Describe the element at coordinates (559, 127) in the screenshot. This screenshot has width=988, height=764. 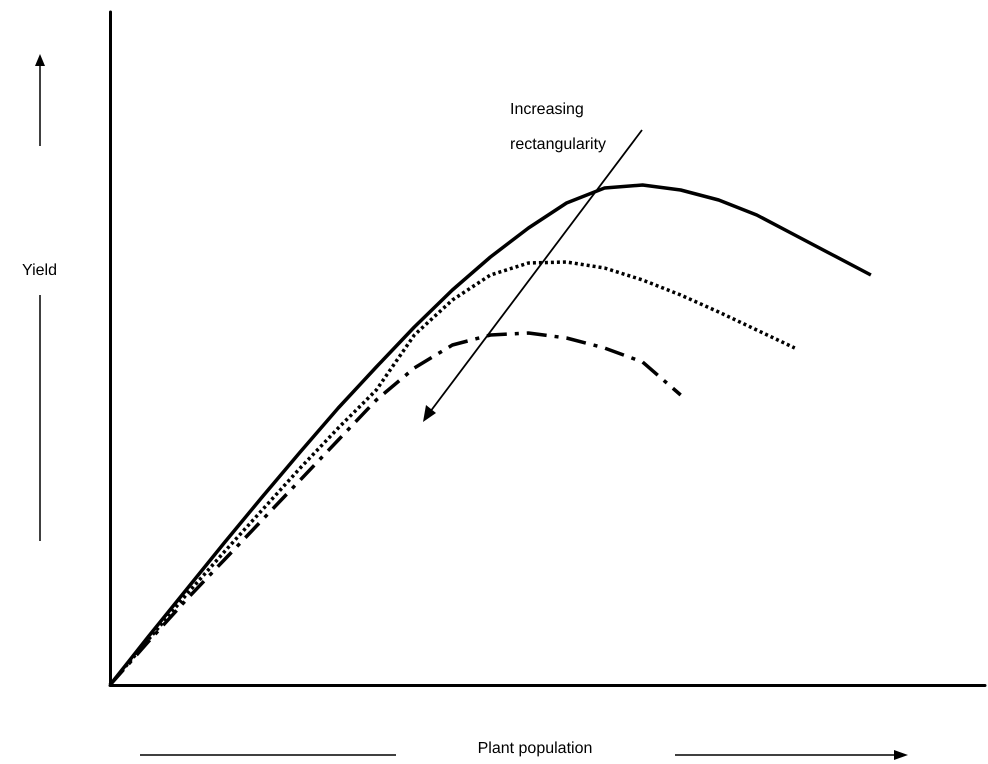
I see `text: Increasing rectangularity` at that location.